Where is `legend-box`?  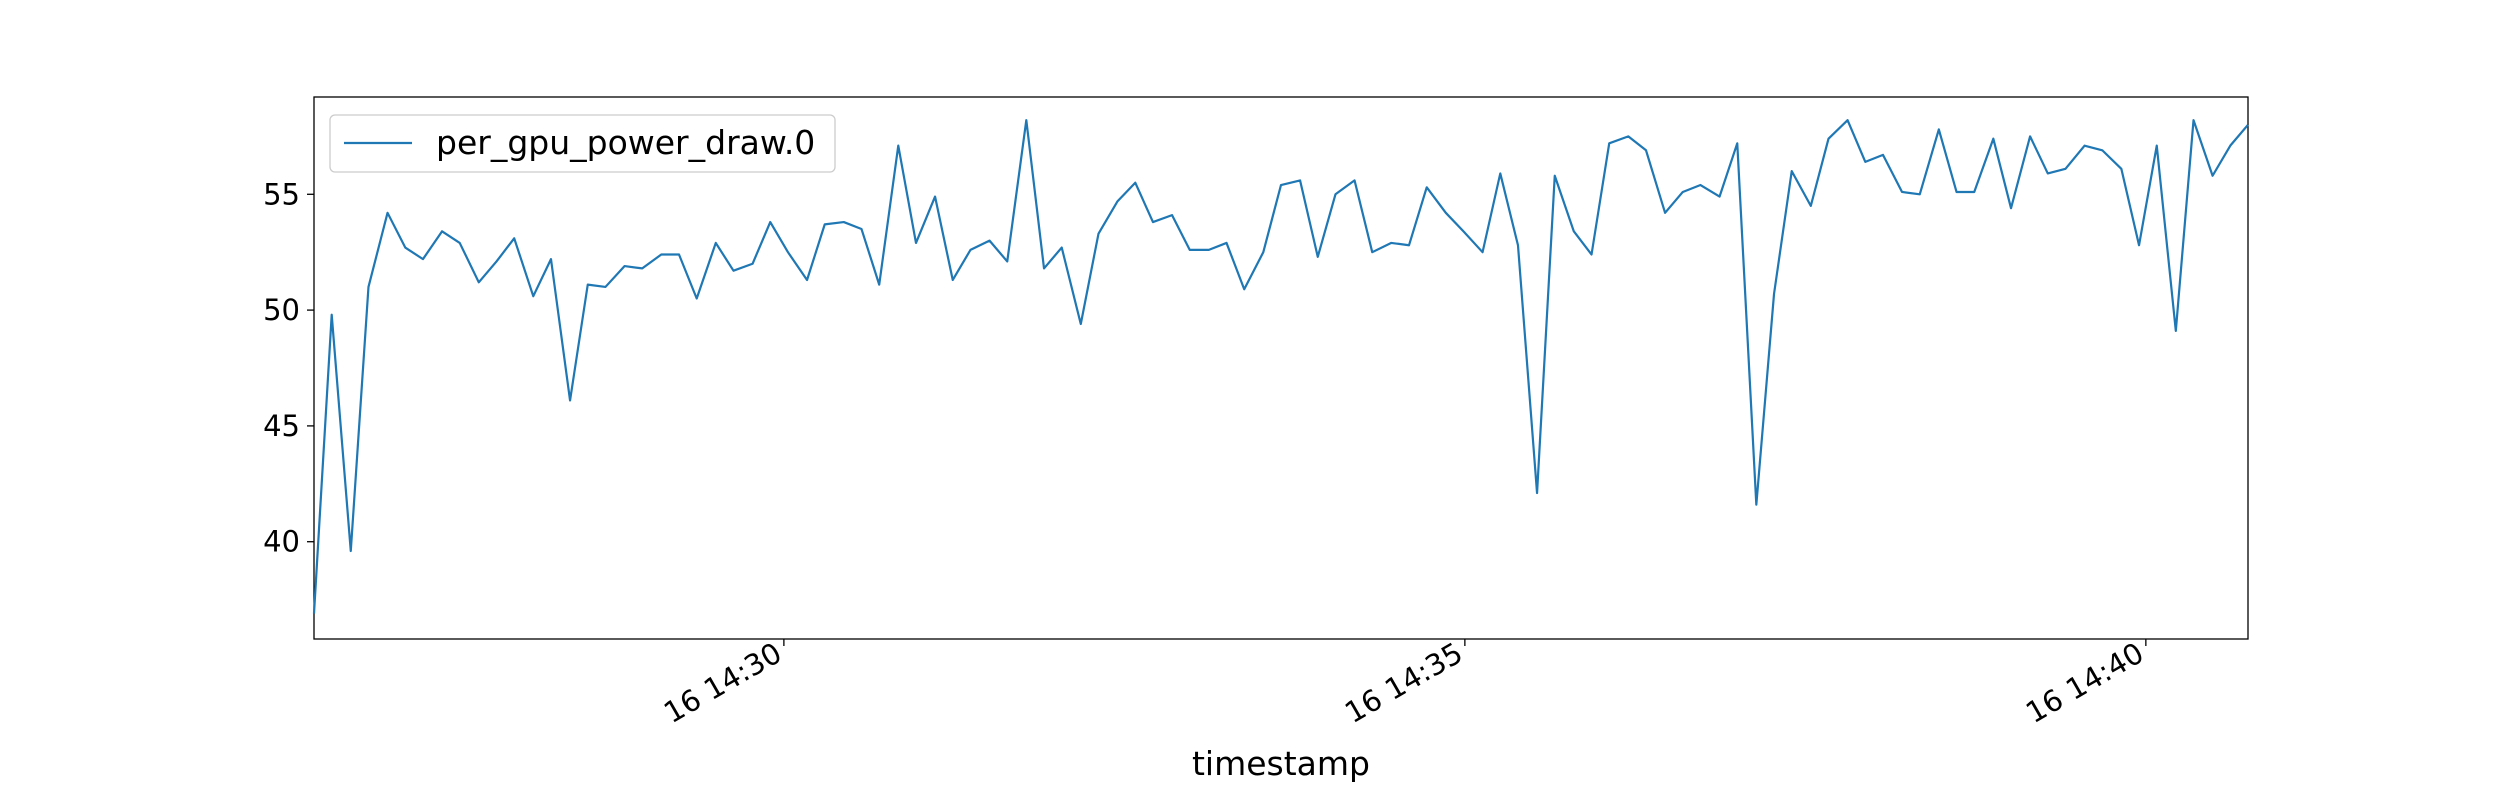
legend-box is located at coordinates (582, 143).